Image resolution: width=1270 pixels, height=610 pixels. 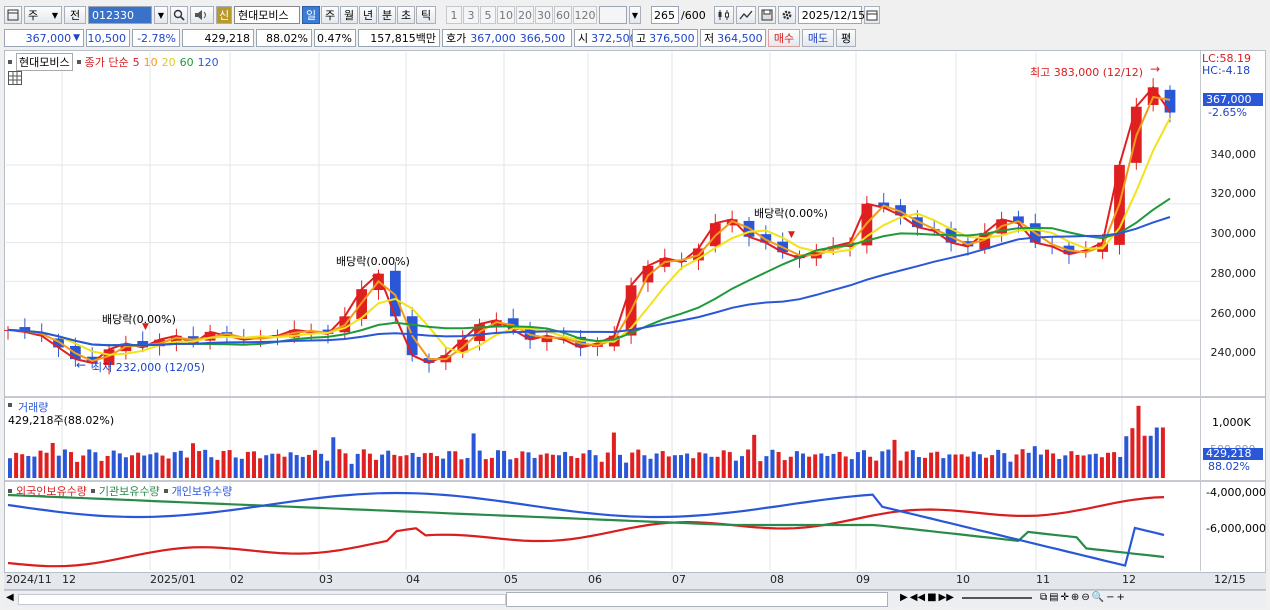 I want to click on custom-interval-dropdown: ▼, so click(x=635, y=15).